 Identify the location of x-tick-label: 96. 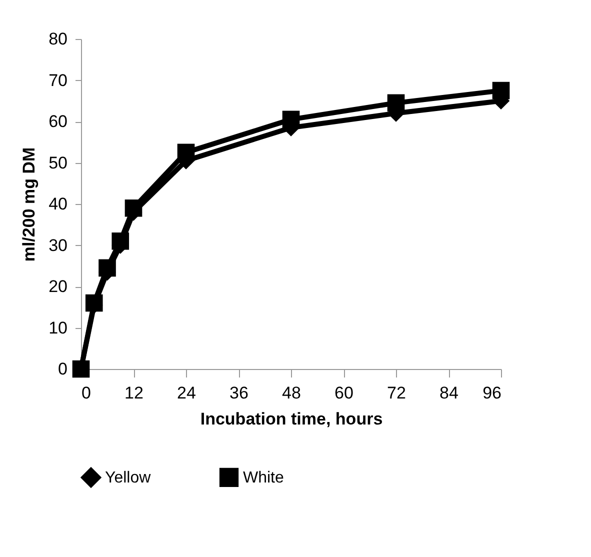
(492, 393).